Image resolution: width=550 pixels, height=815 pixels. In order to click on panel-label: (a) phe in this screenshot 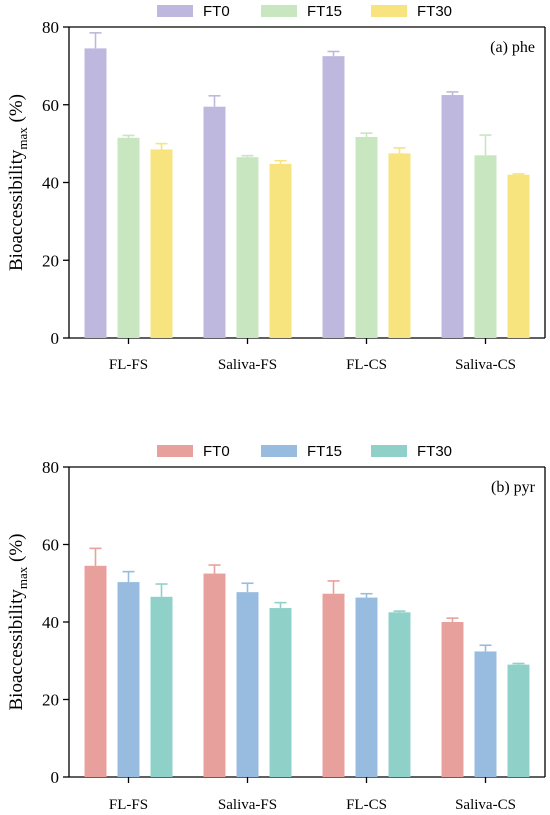, I will do `click(512, 47)`.